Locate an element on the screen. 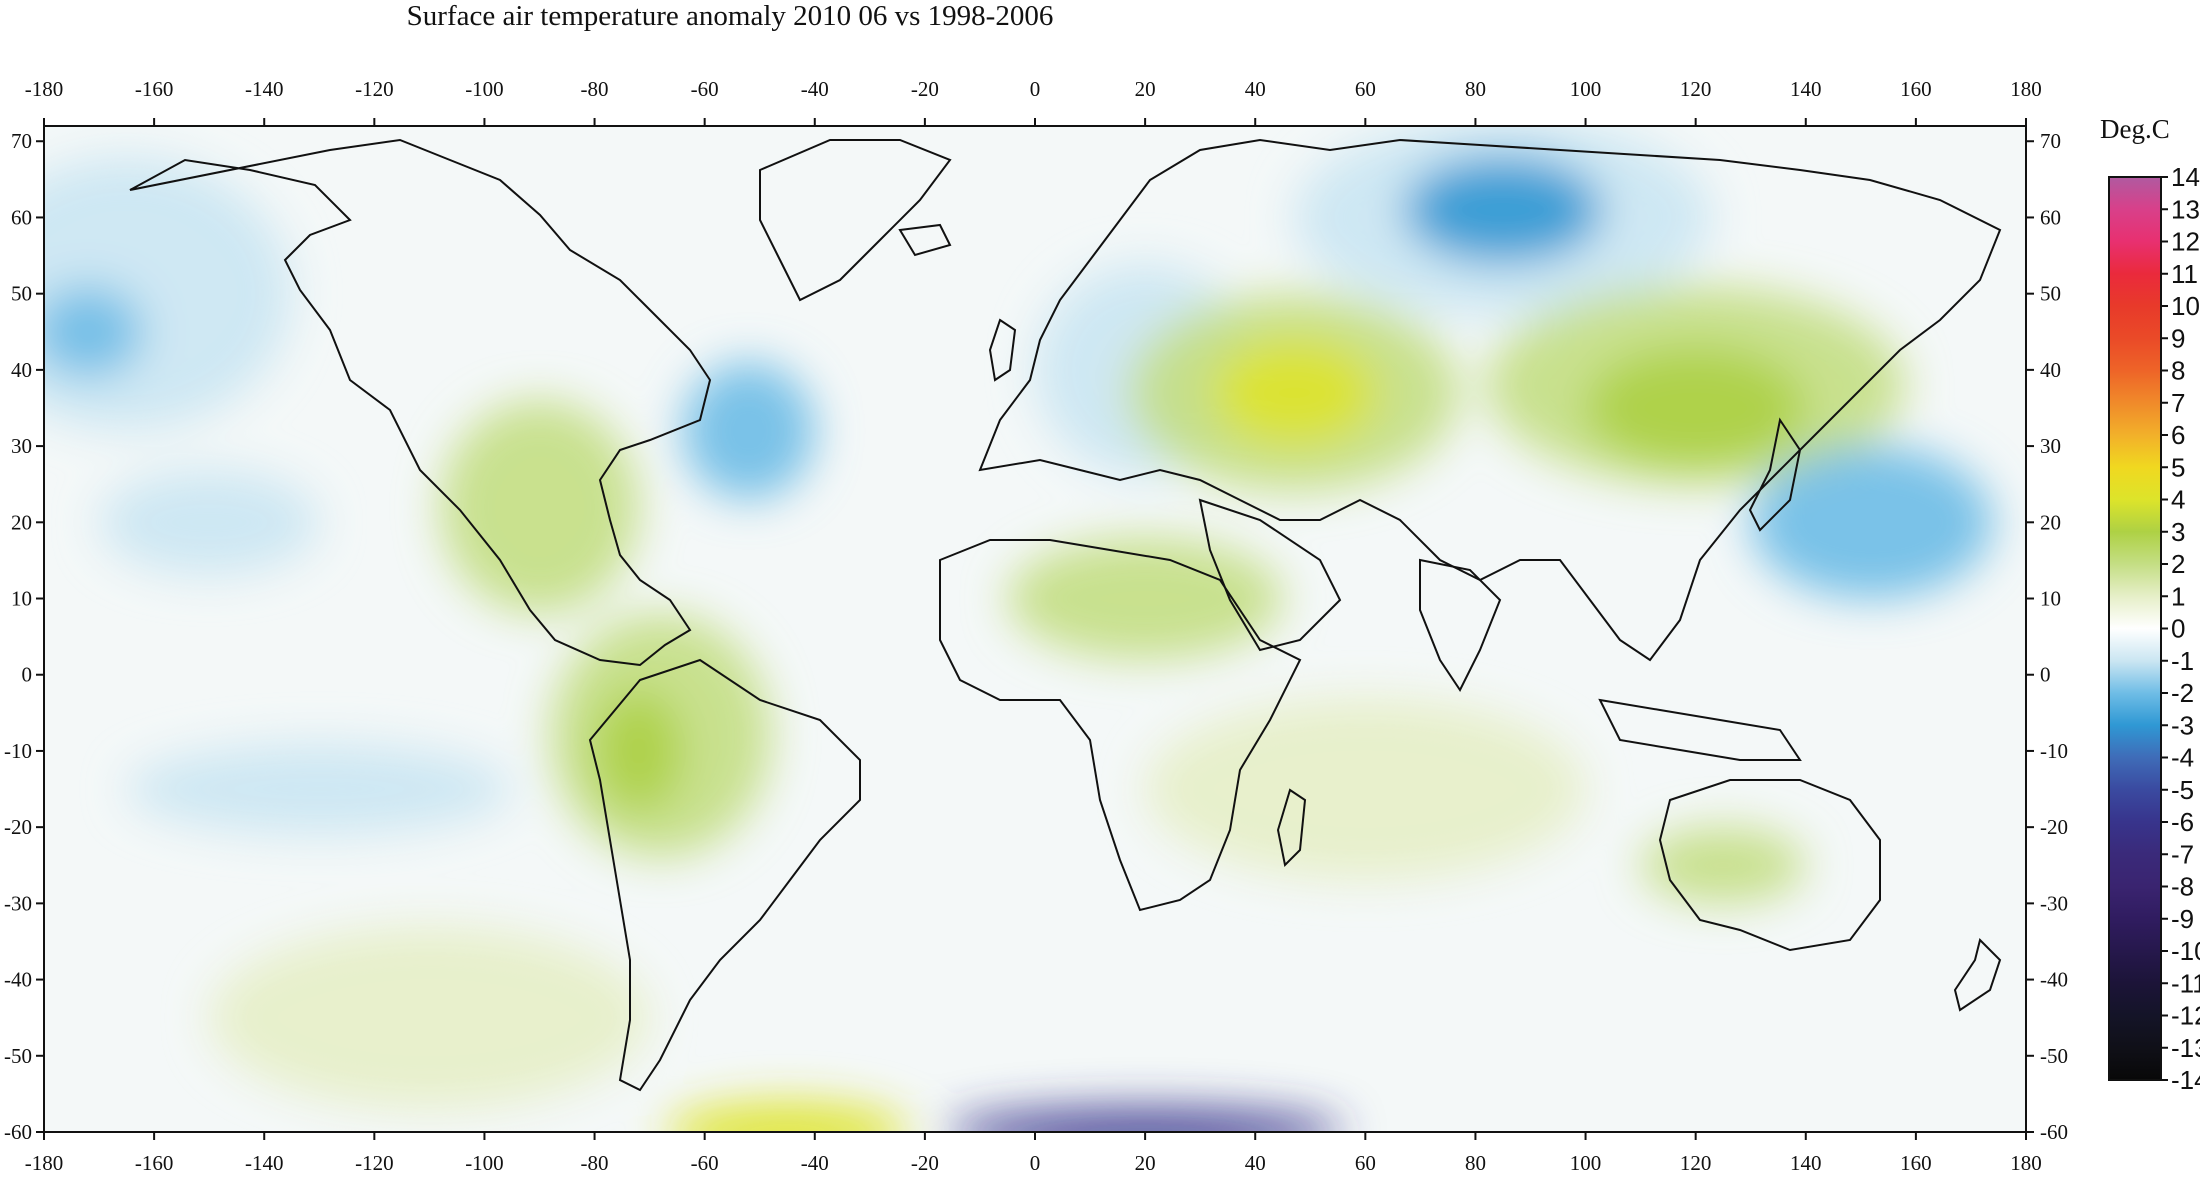 The width and height of the screenshot is (2200, 1181). colorbar-tick-label: -10 is located at coordinates (2185, 951).